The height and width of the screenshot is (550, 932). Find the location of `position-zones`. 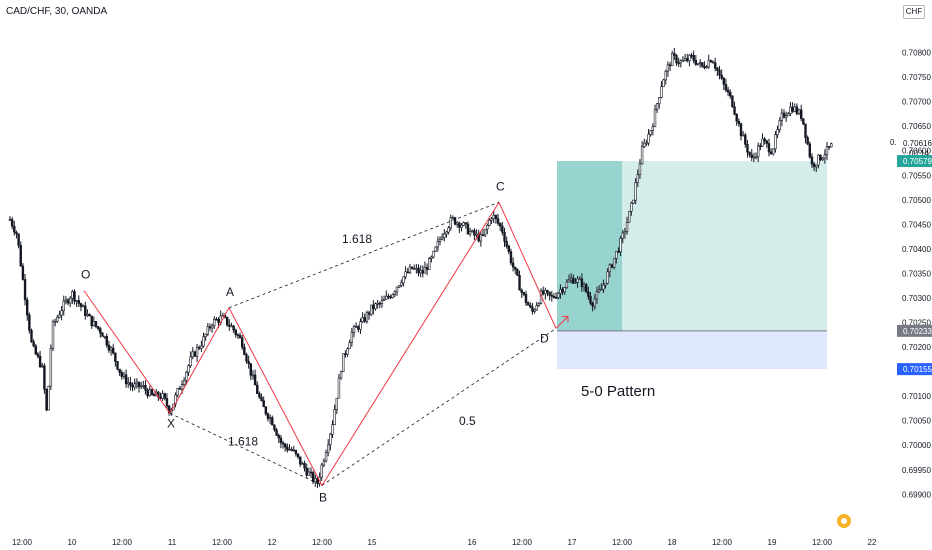

position-zones is located at coordinates (692, 265).